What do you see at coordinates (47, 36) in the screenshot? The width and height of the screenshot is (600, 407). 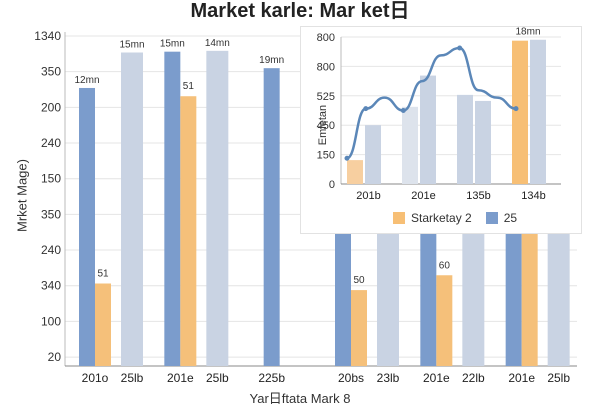 I see `y-tick-label: 1340` at bounding box center [47, 36].